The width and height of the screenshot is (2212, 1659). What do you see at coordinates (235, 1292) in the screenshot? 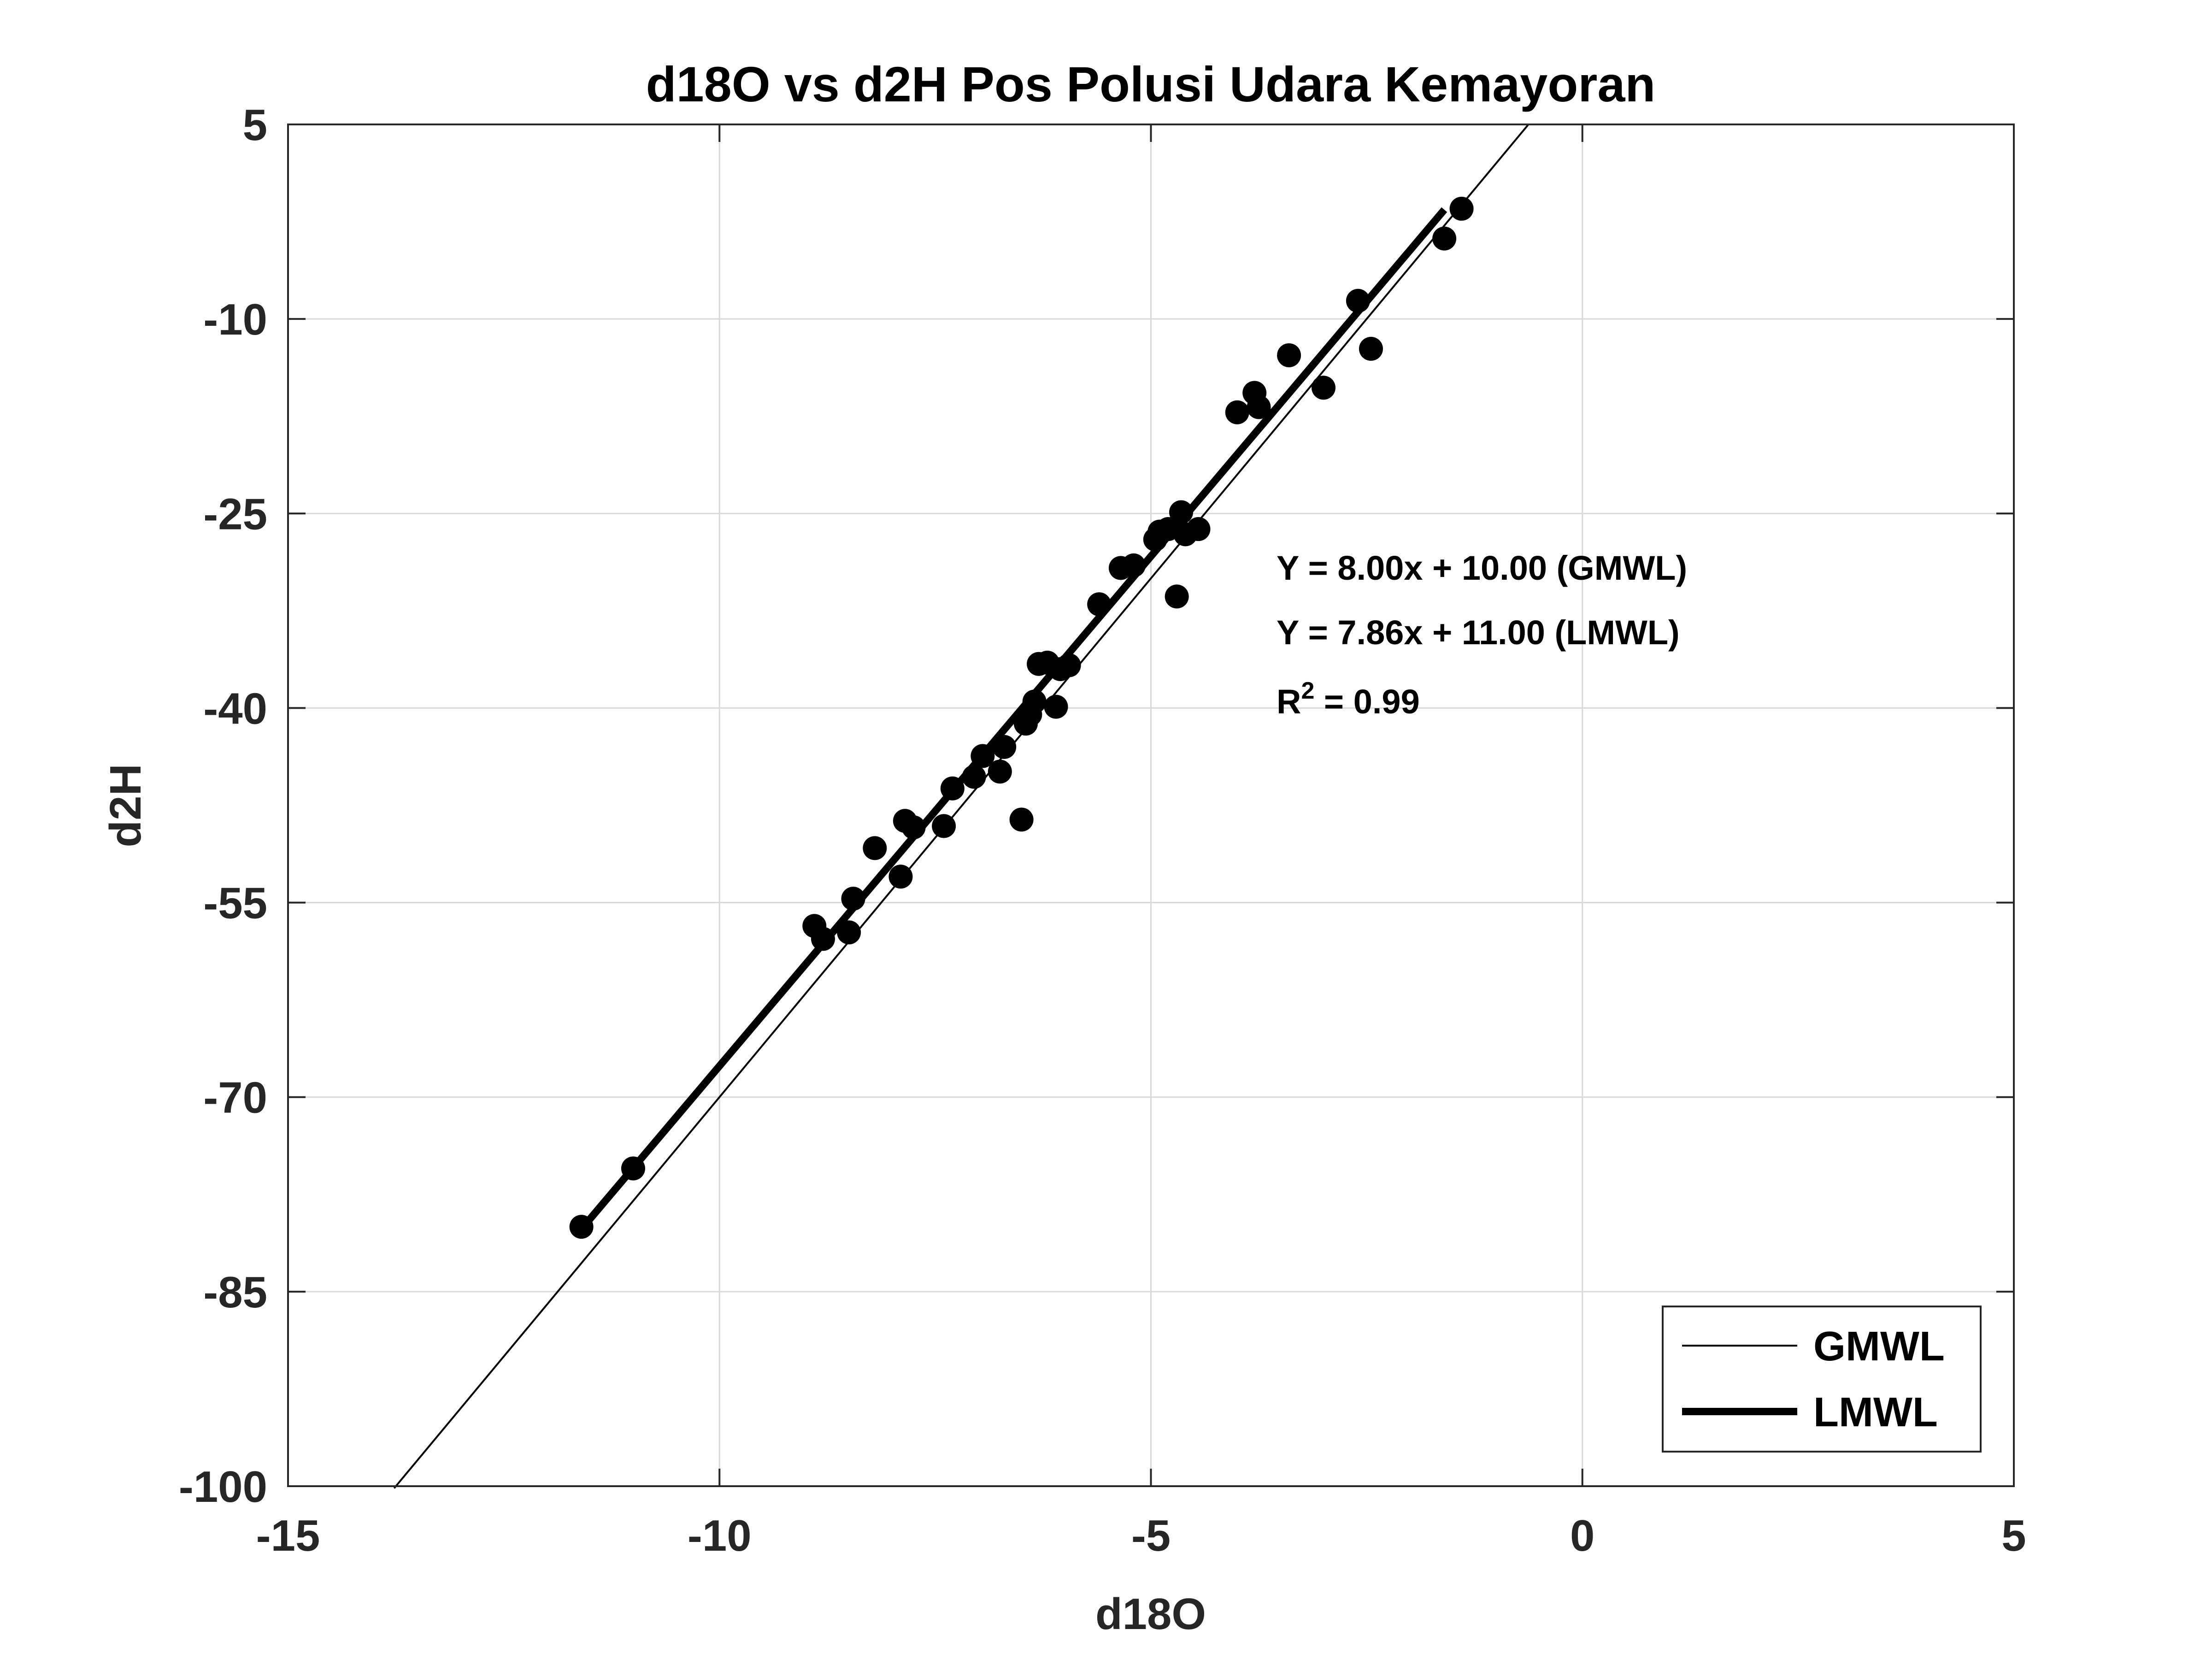
I see `y-tick-label: -85` at bounding box center [235, 1292].